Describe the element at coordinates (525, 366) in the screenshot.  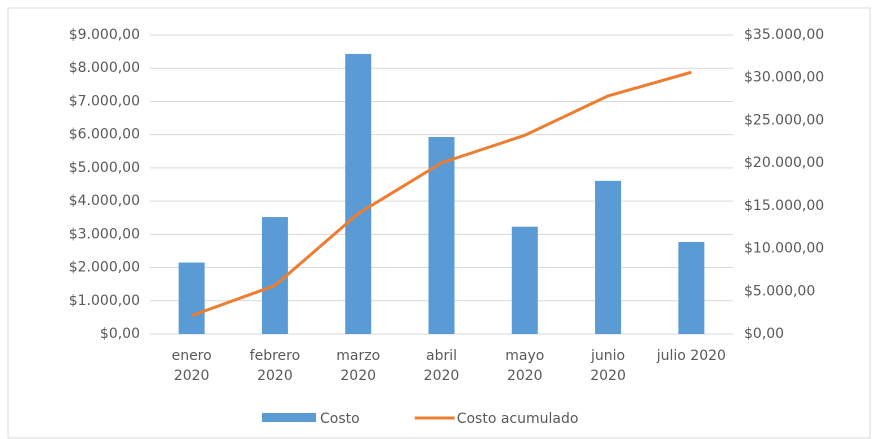
I see `x-tick-label: mayo 2020` at that location.